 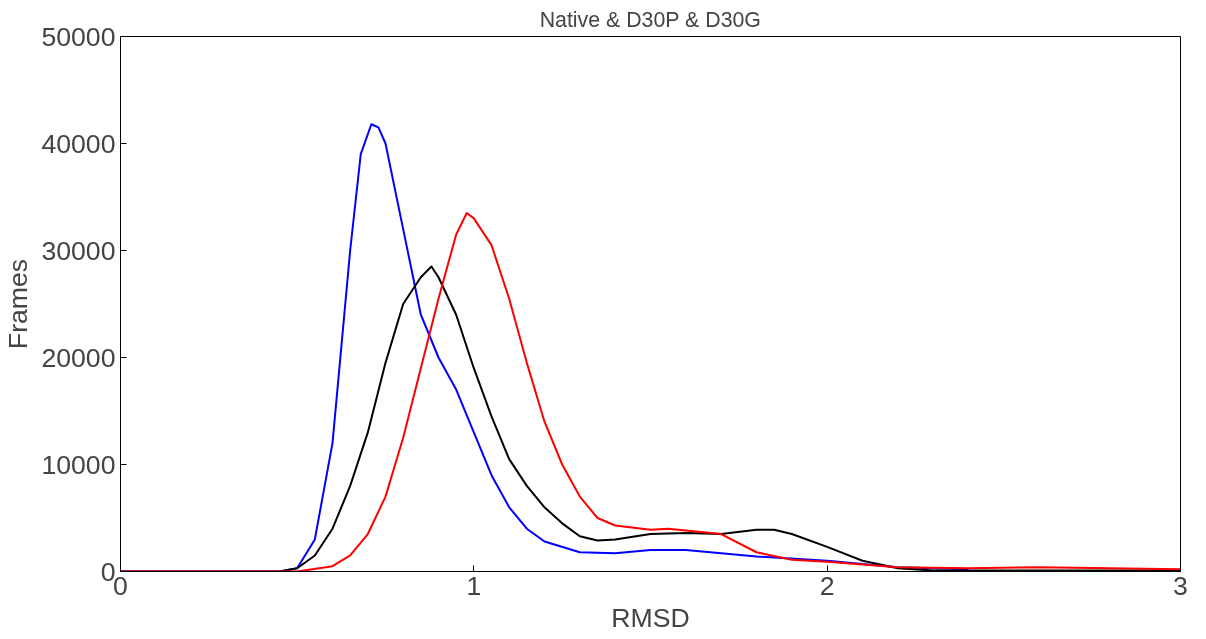 What do you see at coordinates (78, 143) in the screenshot?
I see `y-tick-label: 40000` at bounding box center [78, 143].